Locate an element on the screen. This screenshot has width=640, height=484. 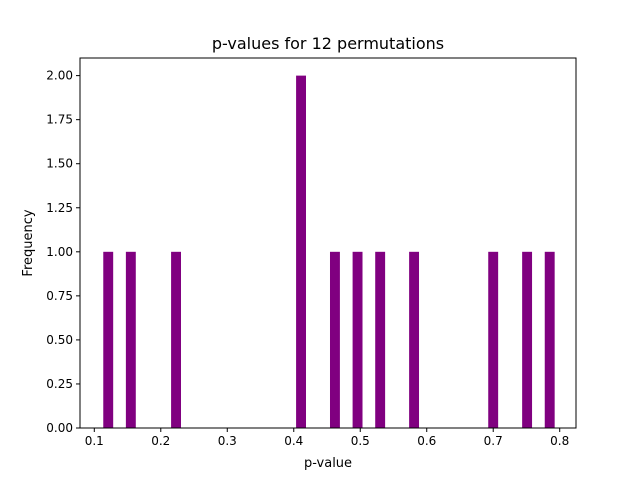
y-axis-label: Frequency is located at coordinates (28, 242).